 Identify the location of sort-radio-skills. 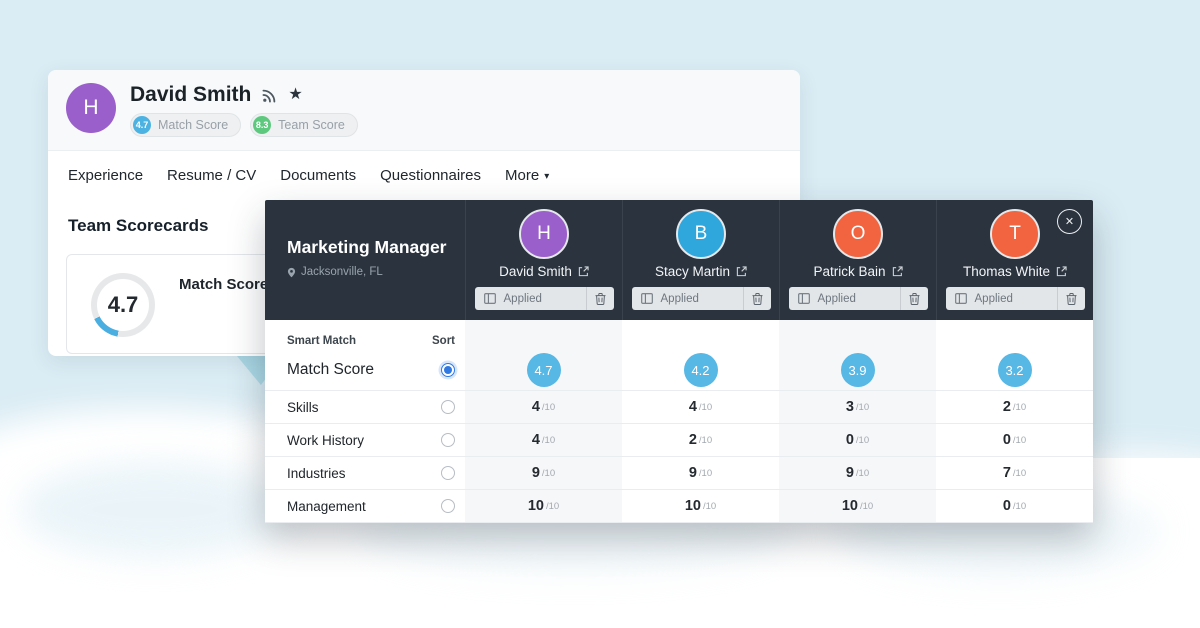
(448, 407).